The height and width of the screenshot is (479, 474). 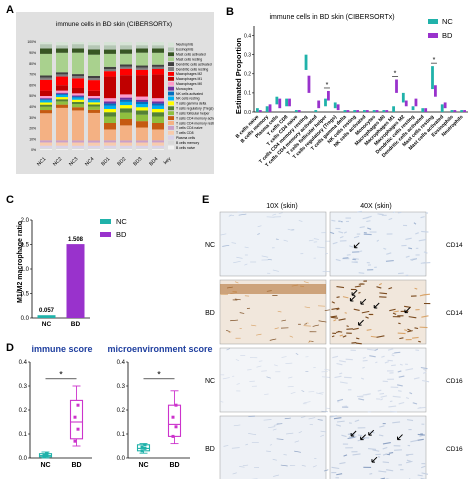 What do you see at coordinates (195, 109) in the screenshot?
I see `panel-a-legend-label: T cells regulatory (Tregs)` at bounding box center [195, 109].